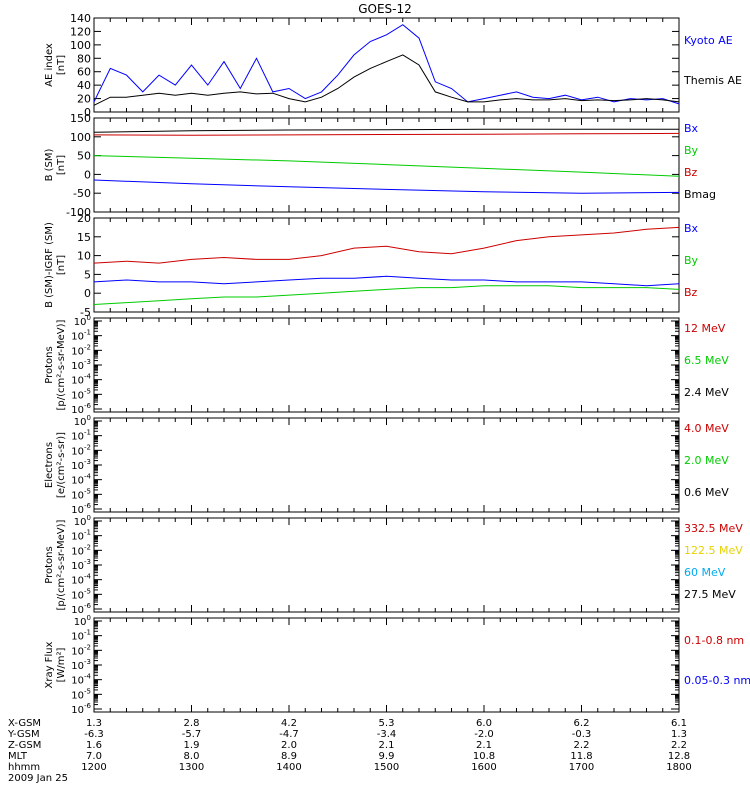  Describe the element at coordinates (691, 128) in the screenshot. I see `legend-entry-bx: Bx` at that location.